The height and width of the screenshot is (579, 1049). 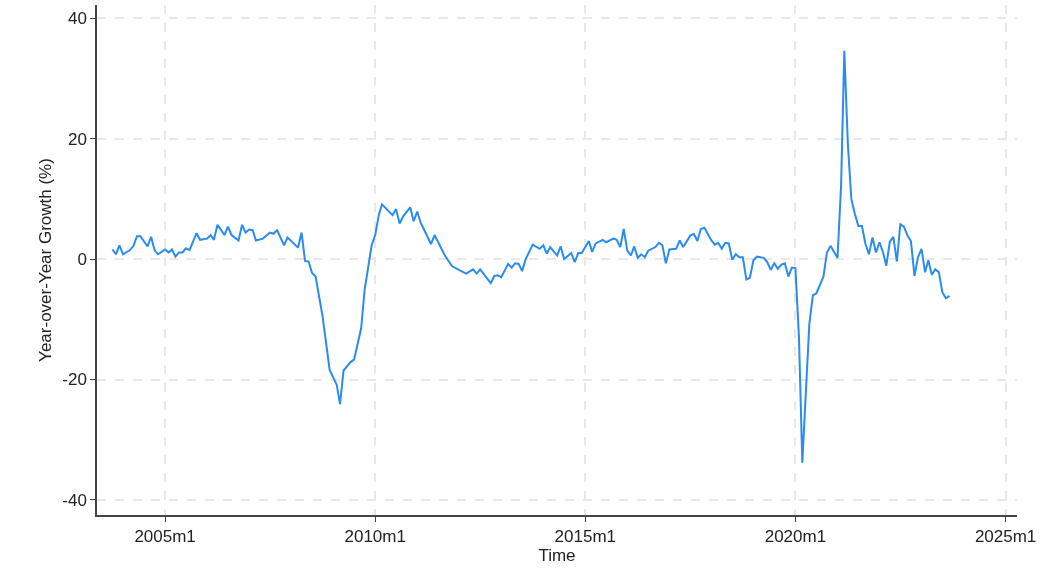 I want to click on y-tick-label: -20, so click(x=74, y=380).